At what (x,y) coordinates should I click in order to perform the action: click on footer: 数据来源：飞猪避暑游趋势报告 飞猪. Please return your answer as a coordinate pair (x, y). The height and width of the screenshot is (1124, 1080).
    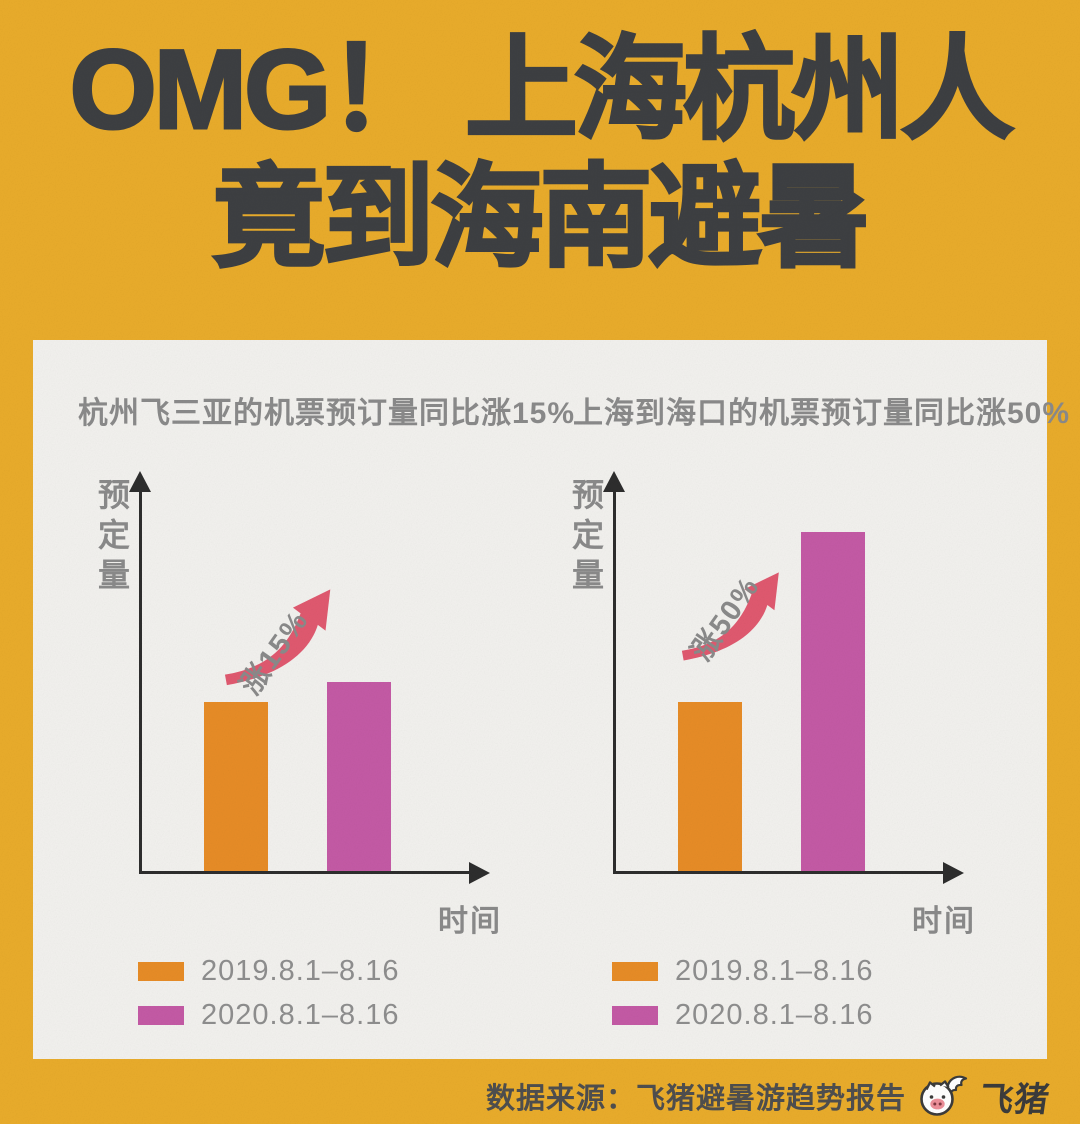
    Looking at the image, I should click on (768, 1096).